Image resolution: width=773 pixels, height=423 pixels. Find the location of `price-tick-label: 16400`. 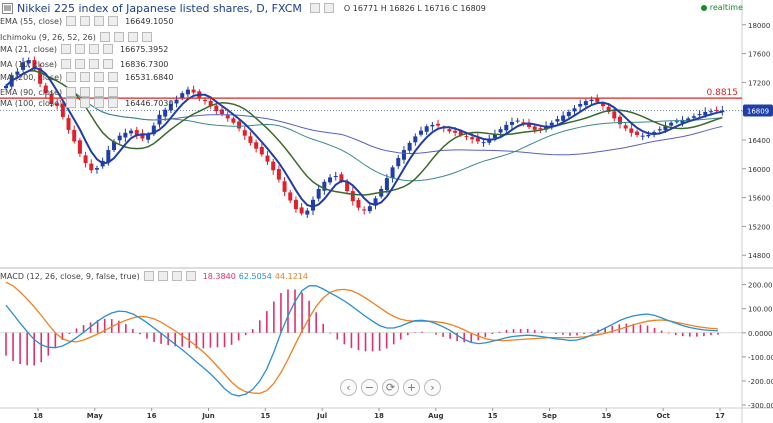

price-tick-label: 16400 is located at coordinates (759, 141).